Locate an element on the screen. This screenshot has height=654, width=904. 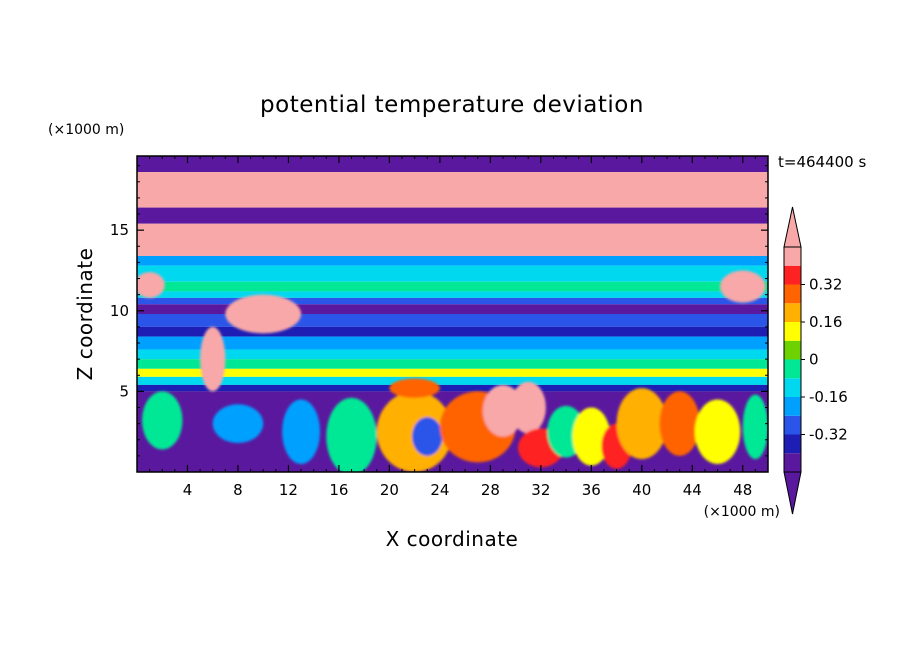
colorbar-tick-label: 0.16 is located at coordinates (825, 322).